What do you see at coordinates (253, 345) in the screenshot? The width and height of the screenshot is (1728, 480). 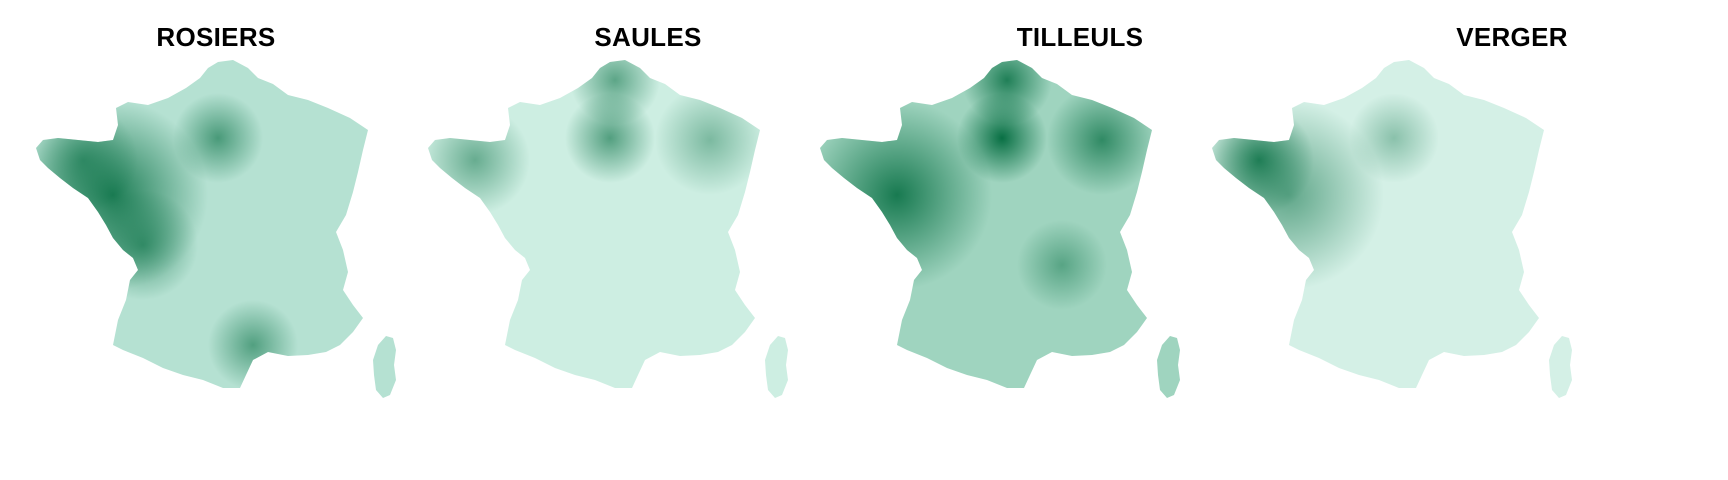 I see `density-hotspot-south-coast` at bounding box center [253, 345].